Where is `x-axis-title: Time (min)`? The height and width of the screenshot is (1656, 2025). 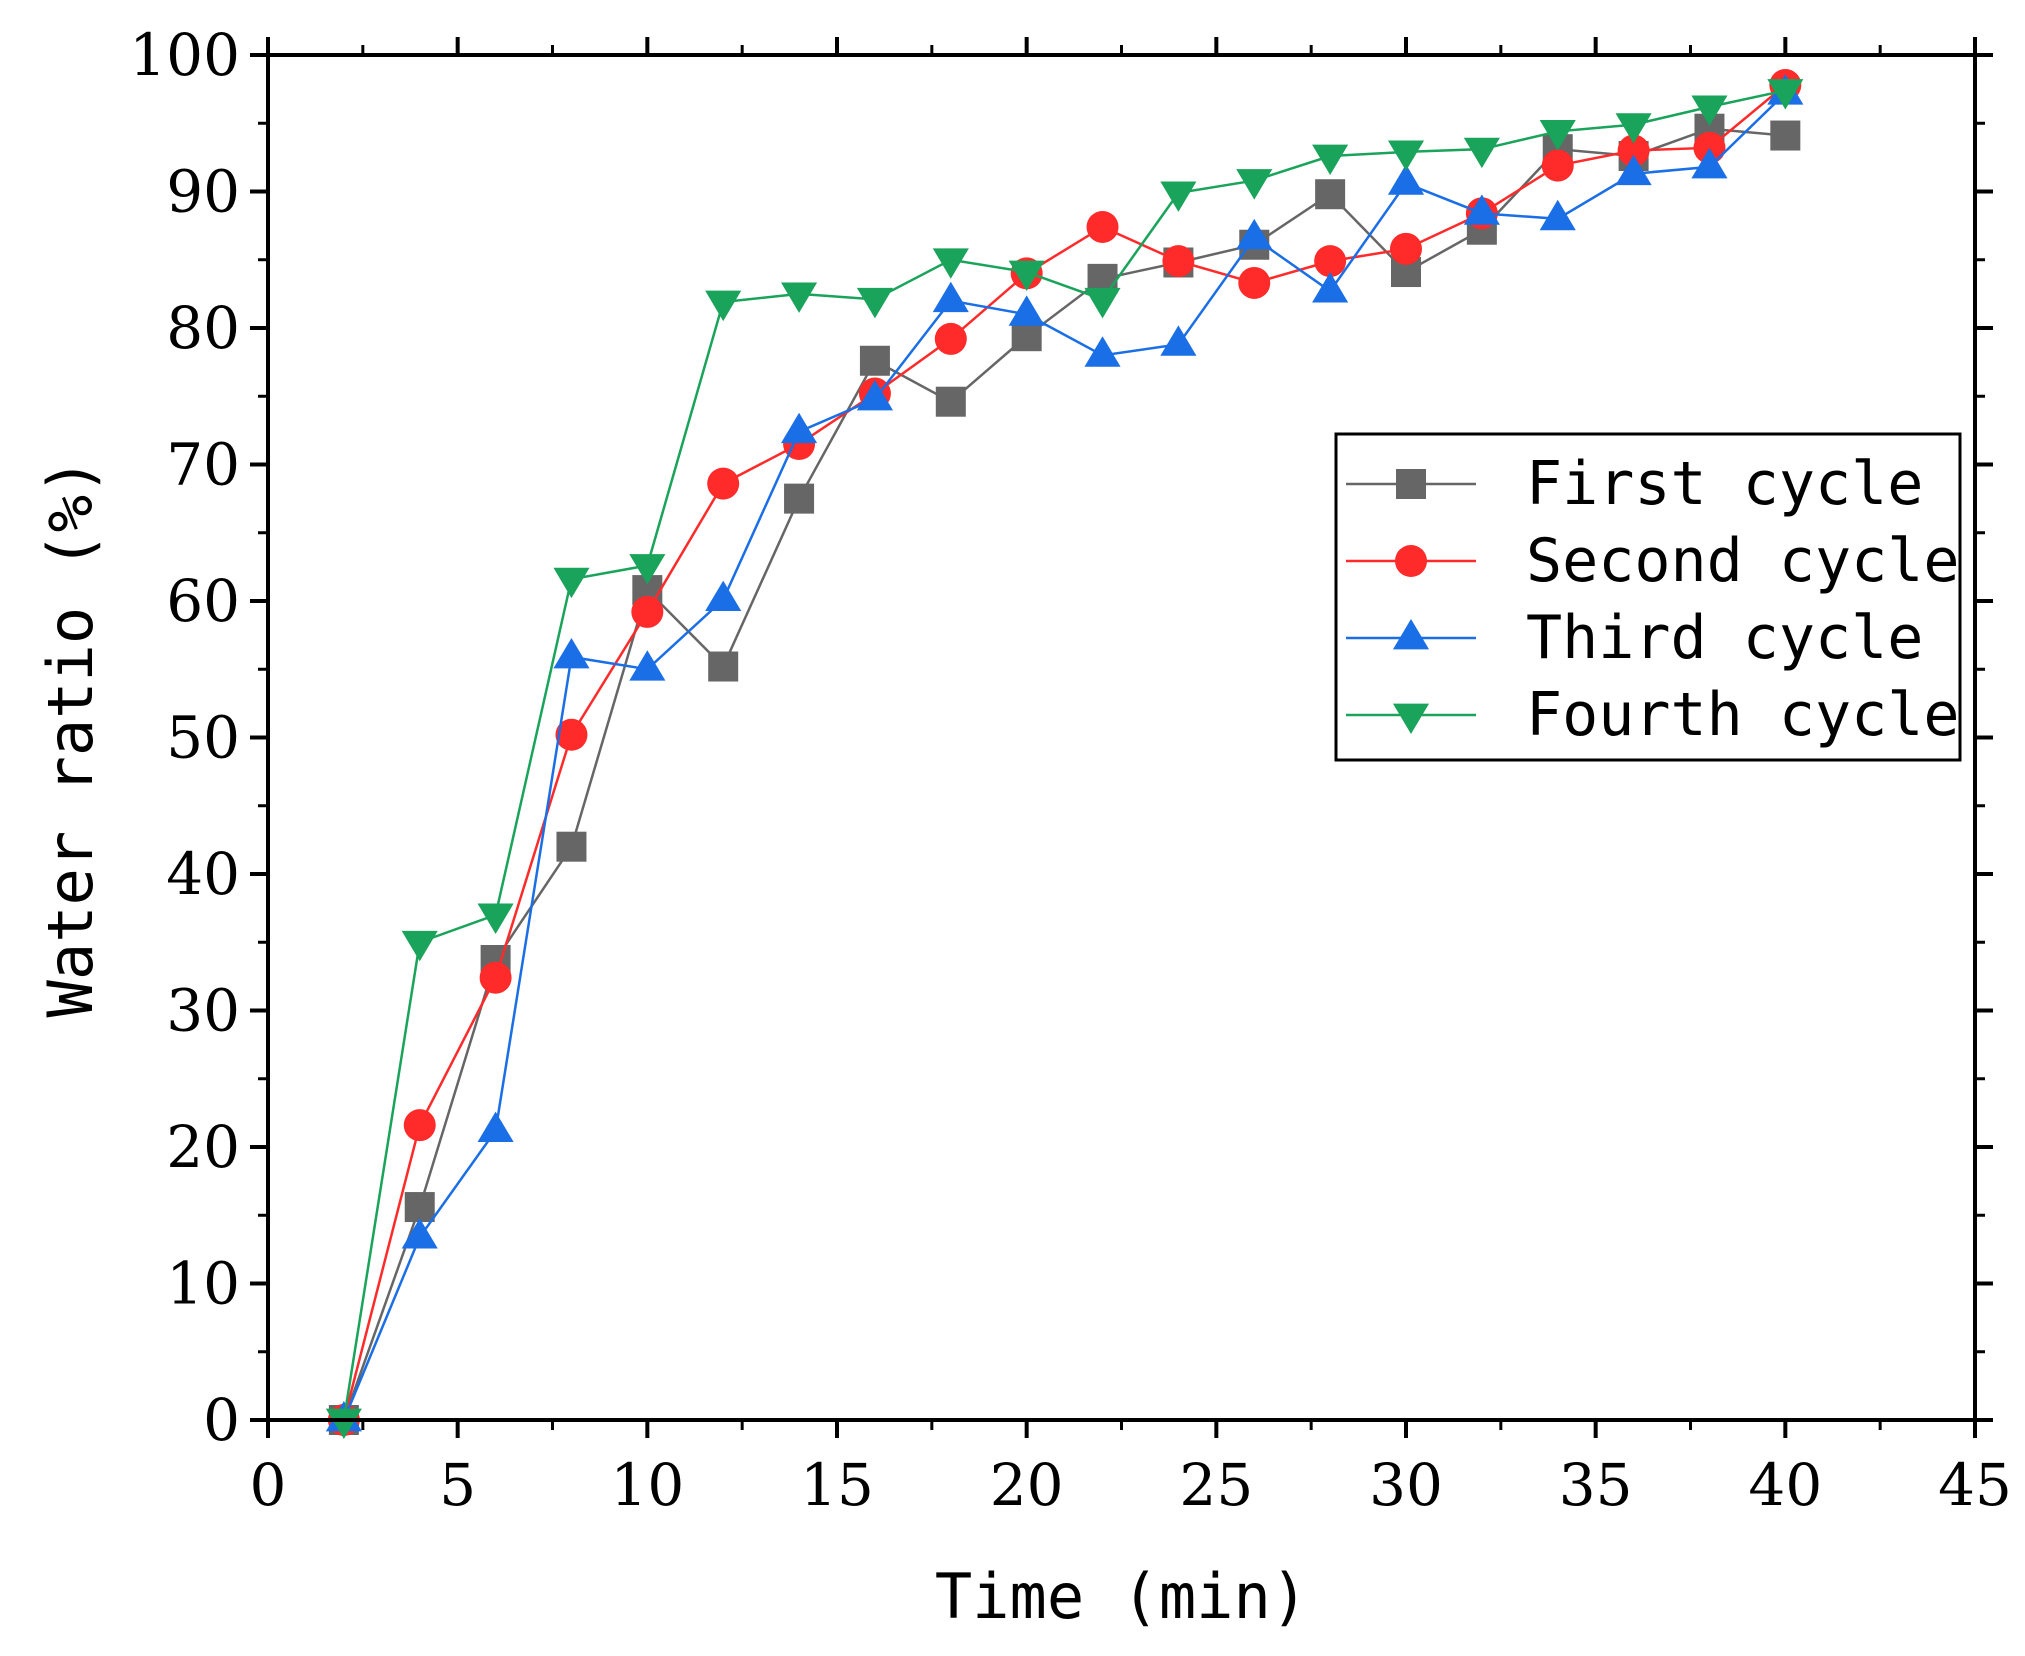 x-axis-title: Time (min) is located at coordinates (1121, 1596).